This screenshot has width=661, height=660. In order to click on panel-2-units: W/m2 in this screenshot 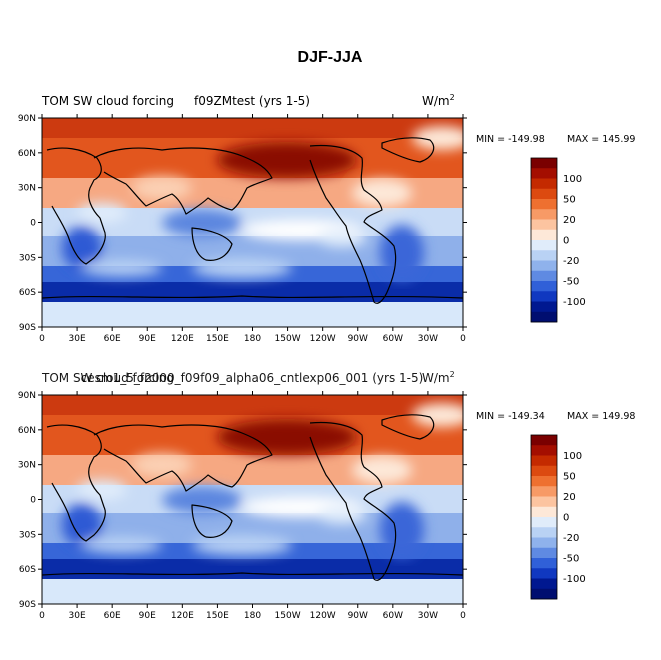, I will do `click(438, 377)`.